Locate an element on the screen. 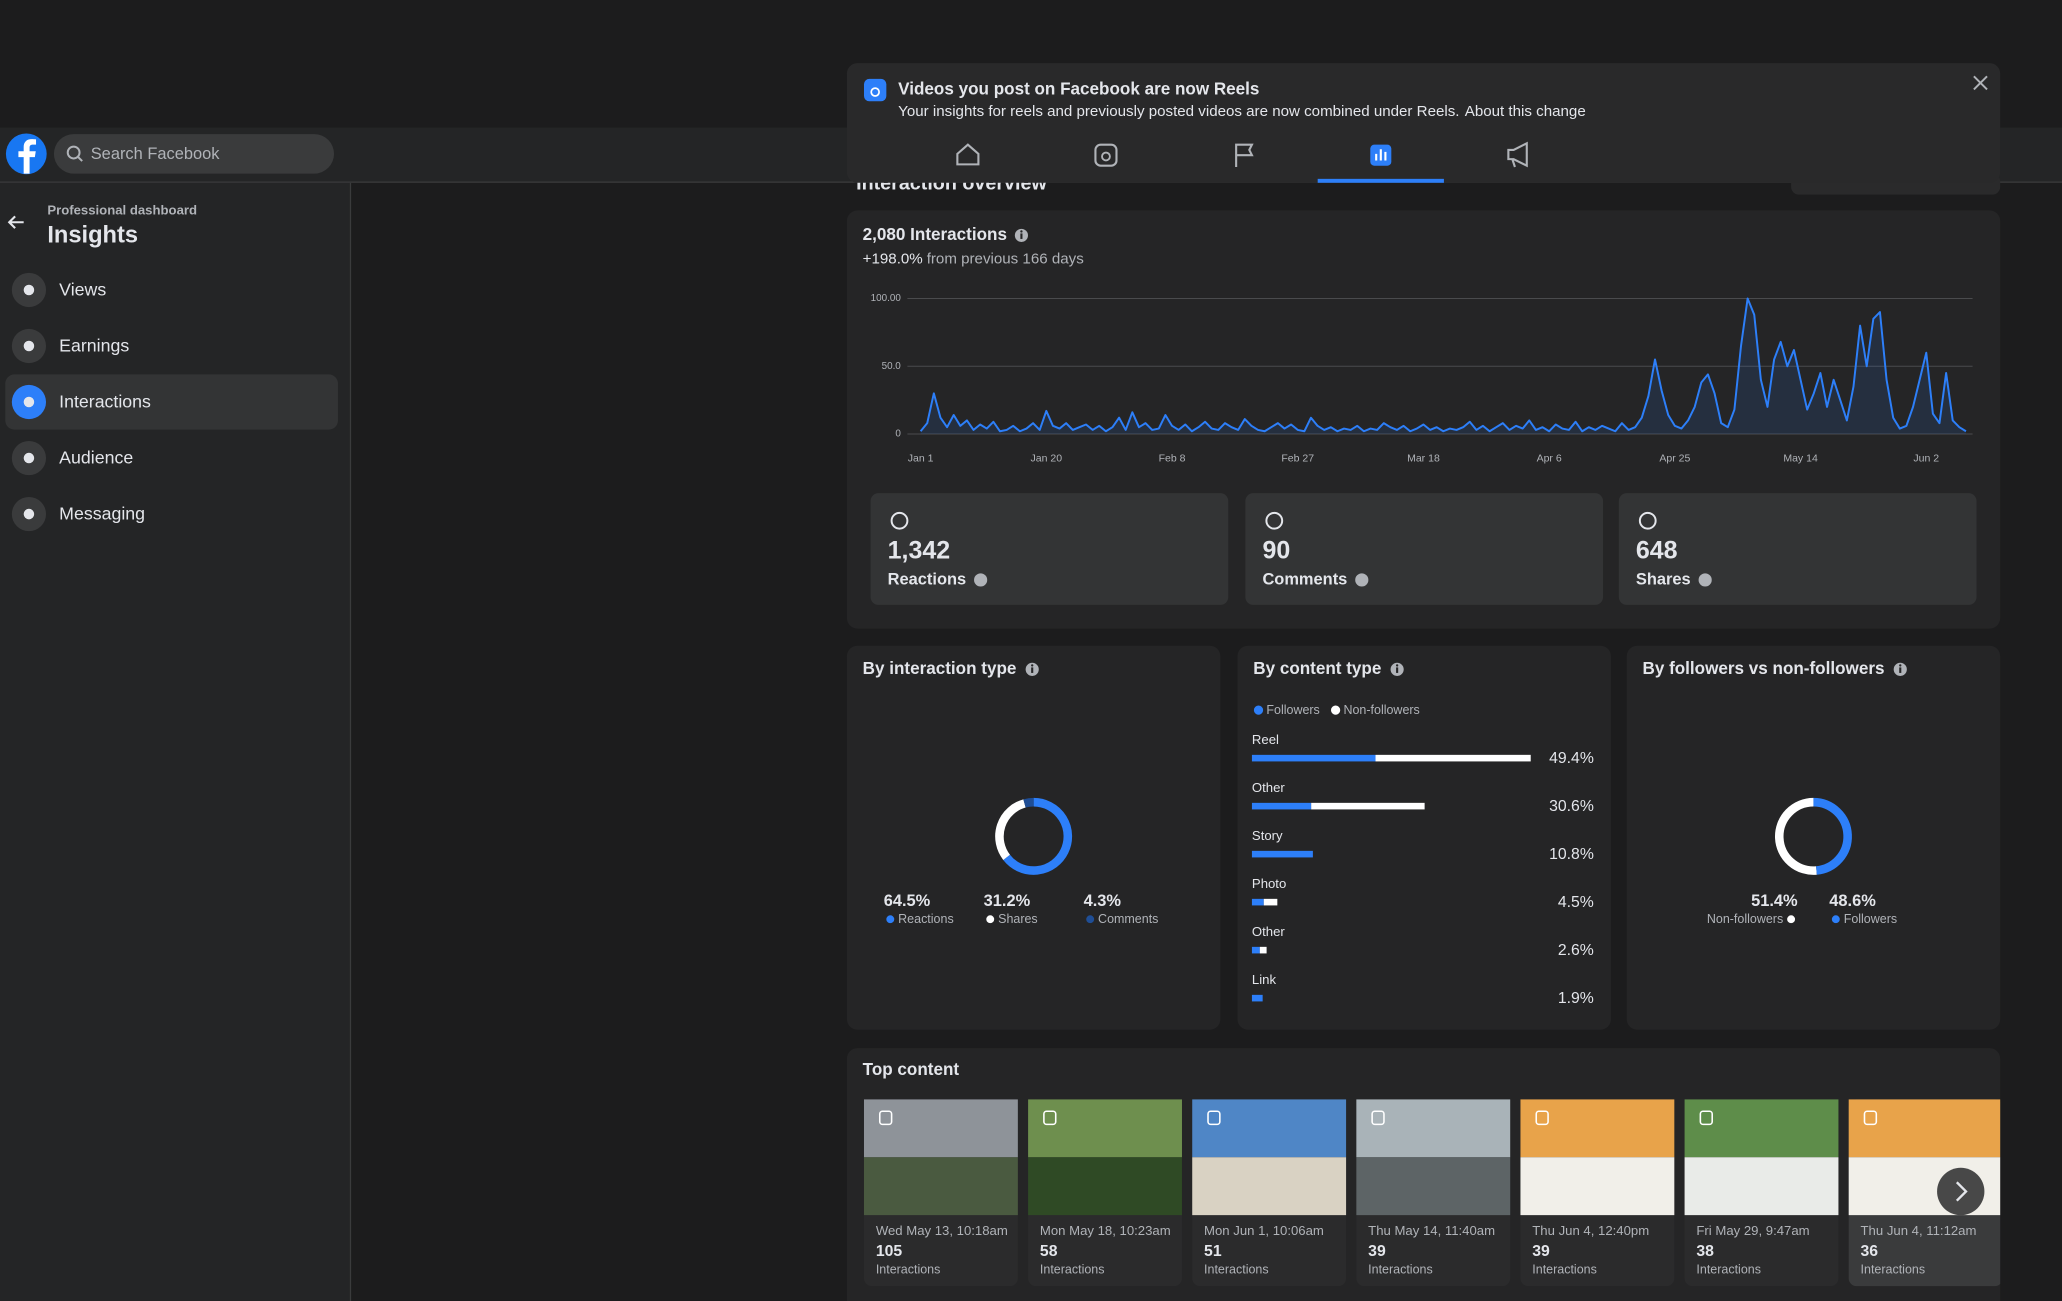 The height and width of the screenshot is (1301, 2062). tab-reels-dot is located at coordinates (1106, 156).